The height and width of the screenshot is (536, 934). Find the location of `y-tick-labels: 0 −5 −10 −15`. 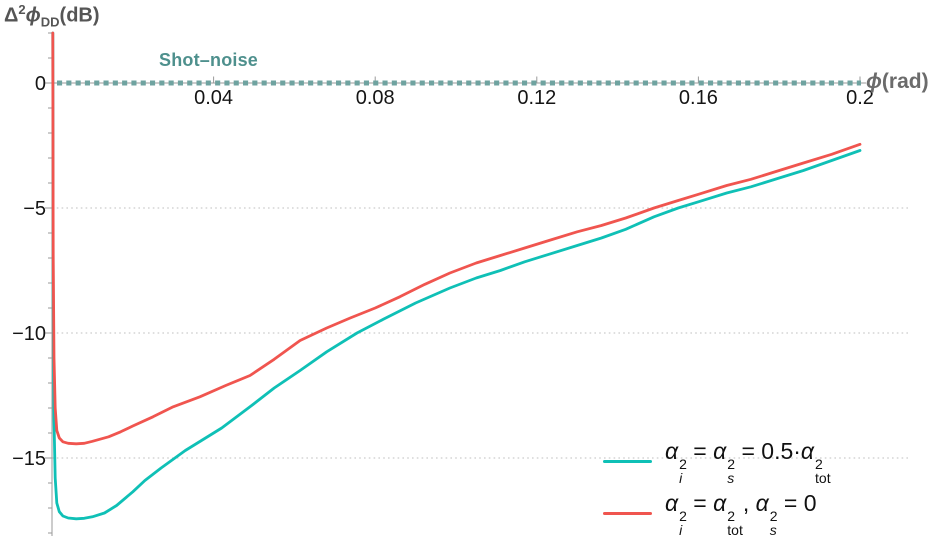

y-tick-labels: 0 −5 −10 −15 is located at coordinates (29, 271).